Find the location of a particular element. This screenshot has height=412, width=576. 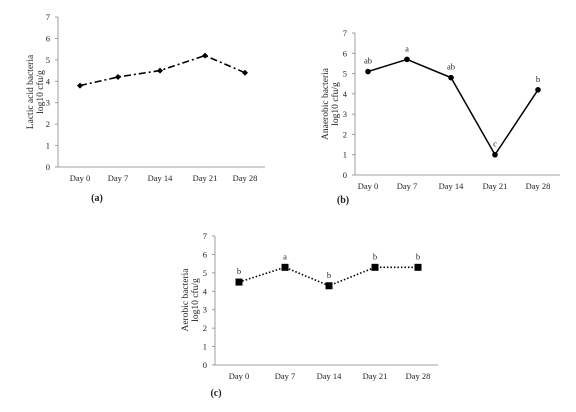

y-axis-title: Lactic acid bacterialog10 cfu/g is located at coordinates (36, 91).